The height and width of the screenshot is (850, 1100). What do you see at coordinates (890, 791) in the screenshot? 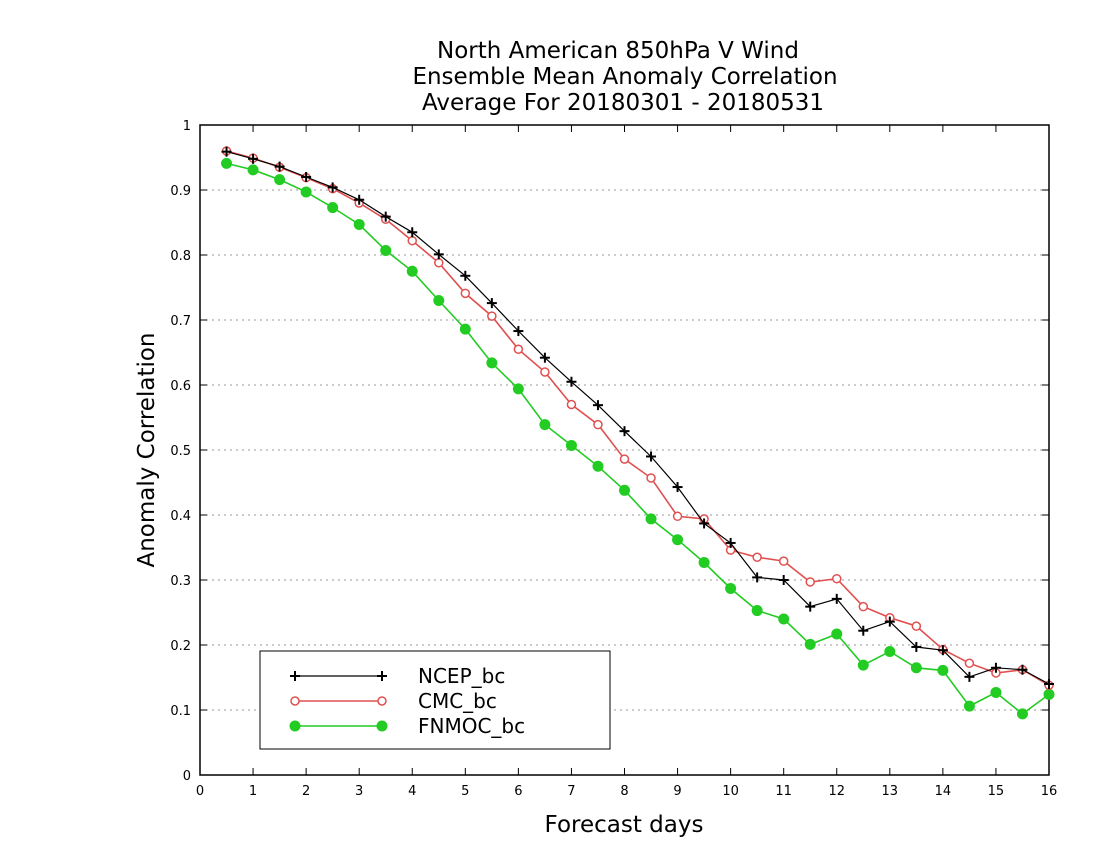
I see `x-tick-label: 13` at bounding box center [890, 791].